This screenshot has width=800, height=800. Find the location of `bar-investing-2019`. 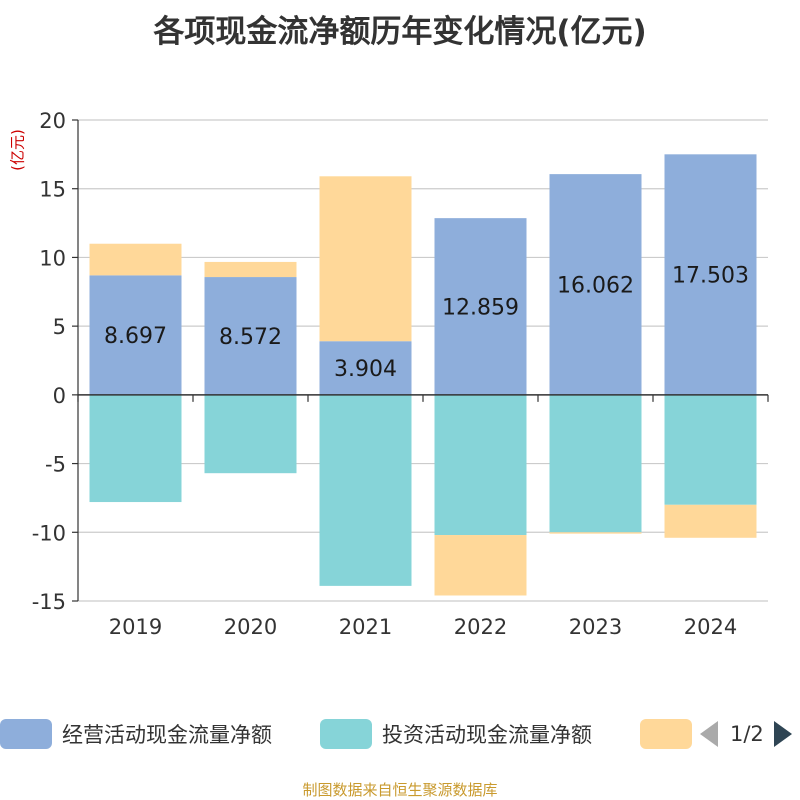

bar-investing-2019 is located at coordinates (135, 448).